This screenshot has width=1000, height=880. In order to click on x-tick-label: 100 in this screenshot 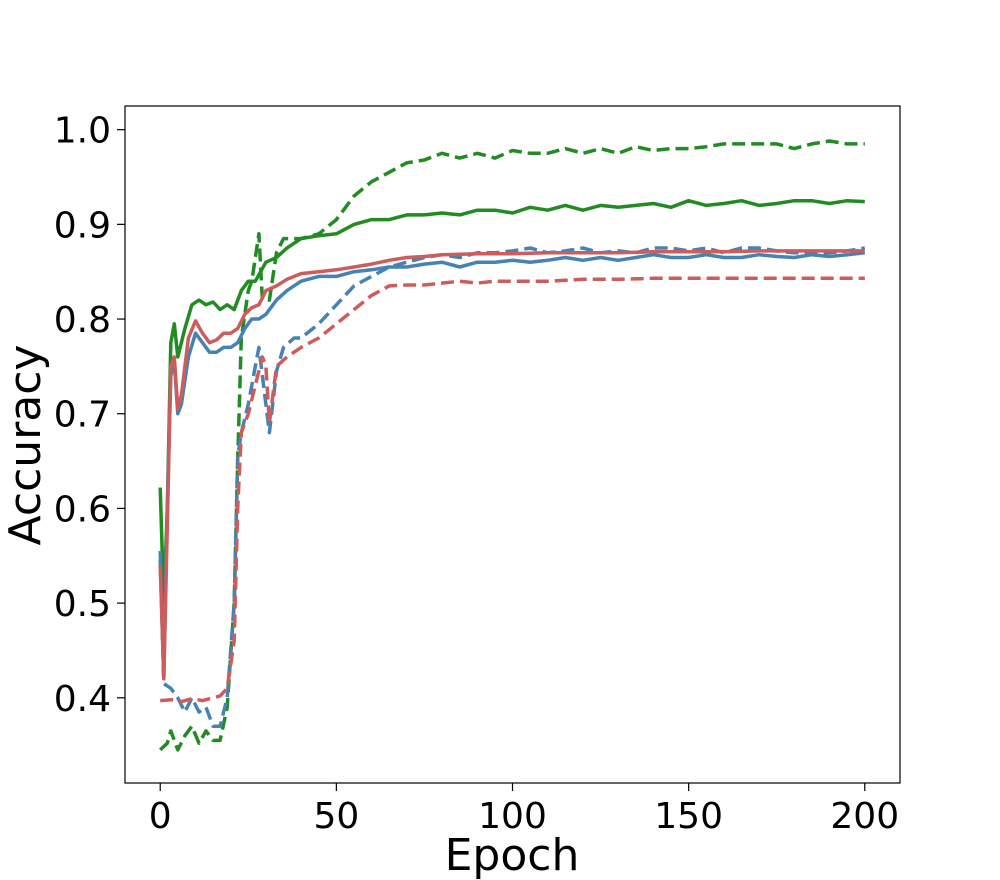, I will do `click(512, 816)`.